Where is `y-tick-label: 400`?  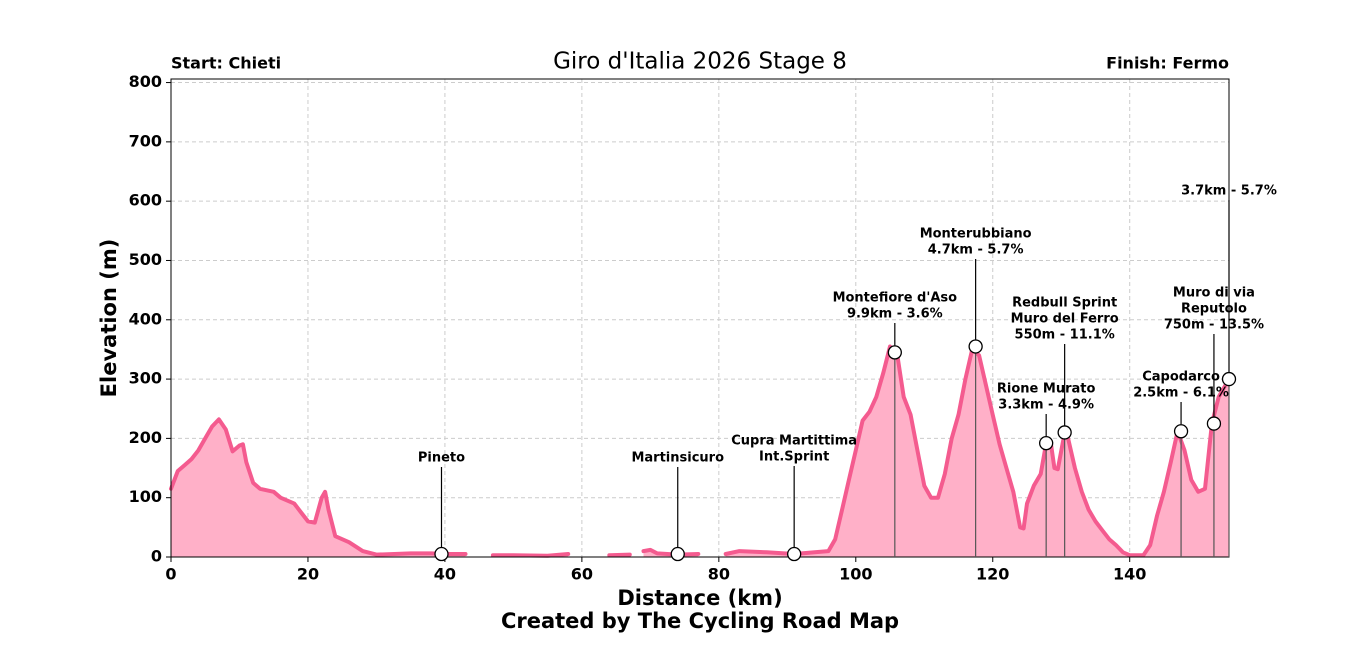 y-tick-label: 400 is located at coordinates (145, 318).